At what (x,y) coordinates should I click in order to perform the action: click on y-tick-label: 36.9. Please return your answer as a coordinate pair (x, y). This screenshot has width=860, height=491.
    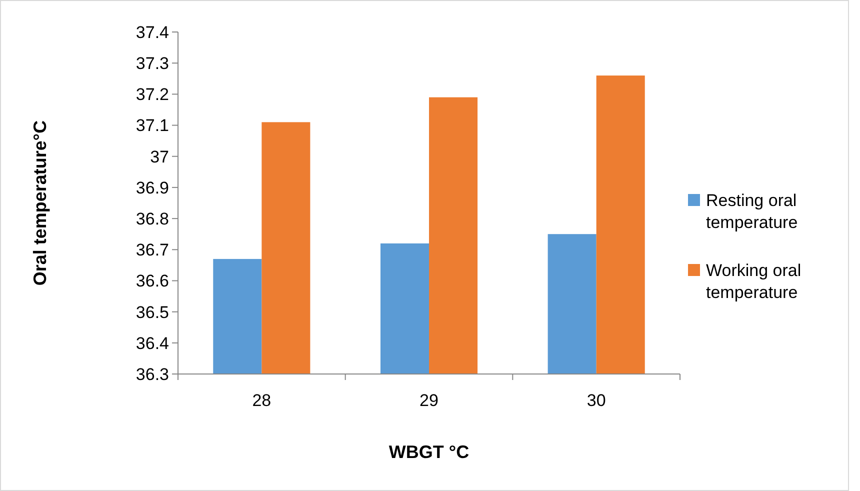
    Looking at the image, I should click on (152, 188).